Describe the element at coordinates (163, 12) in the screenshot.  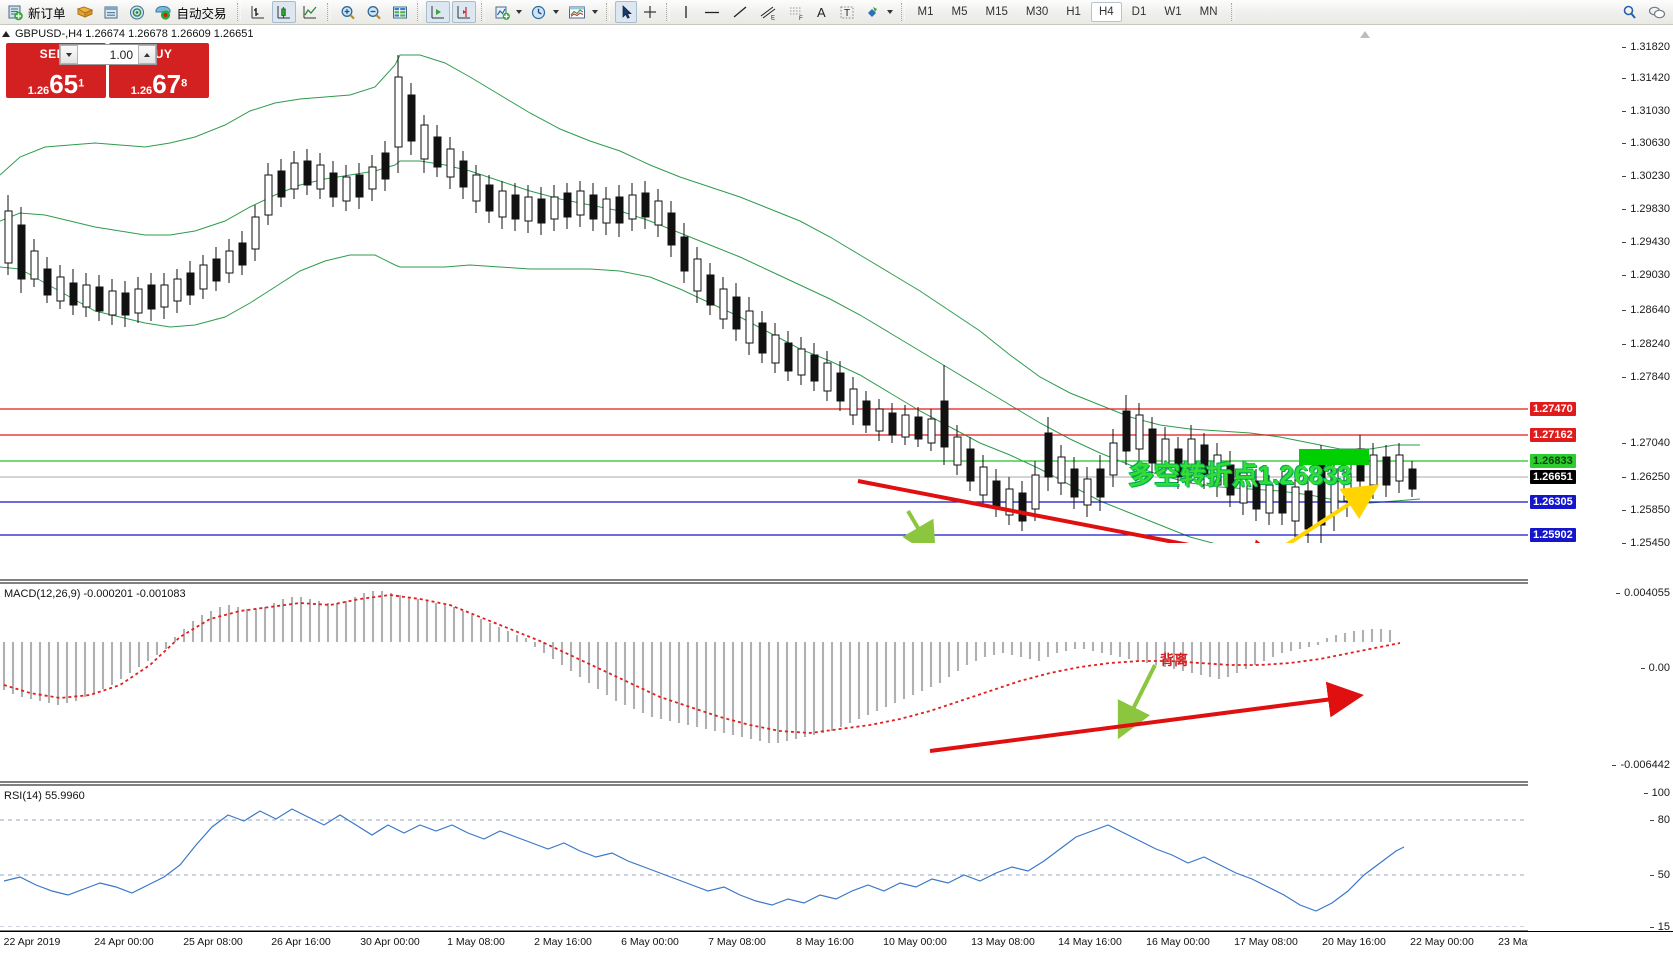
I see `autotrading-icon` at that location.